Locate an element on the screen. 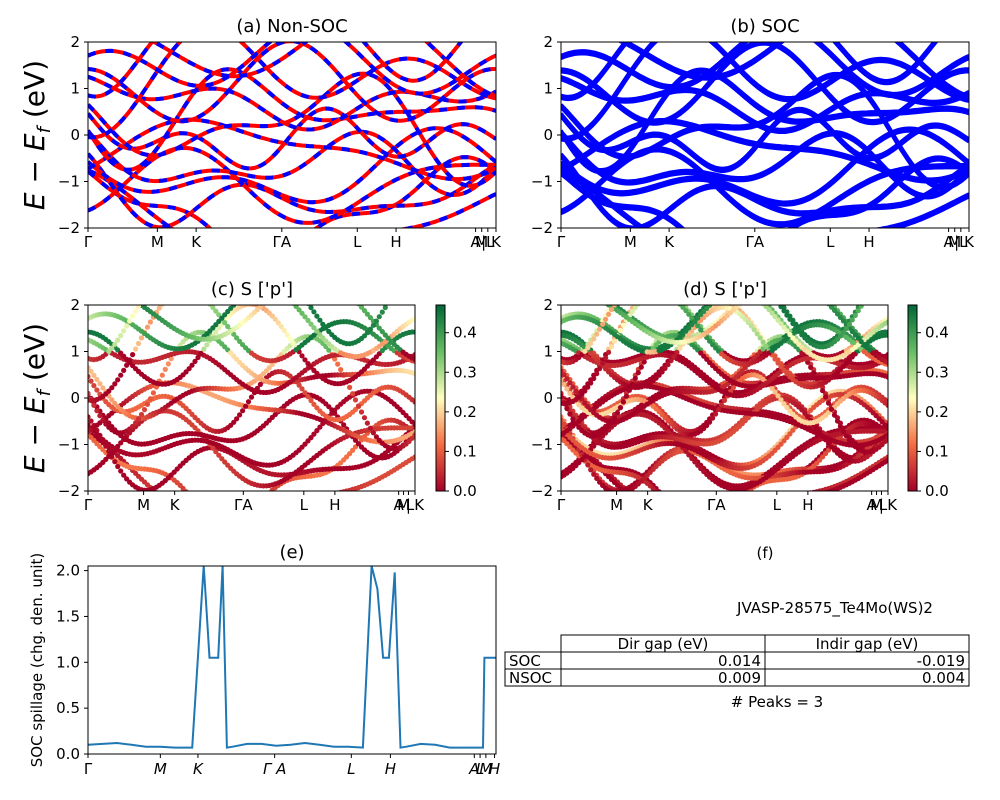 The image size is (1000, 800). panel-a-nonsoc-bands: (a) Non-SOC 210−1−2Γ M K ΓA L H AM|LK is located at coordinates (280, 133).